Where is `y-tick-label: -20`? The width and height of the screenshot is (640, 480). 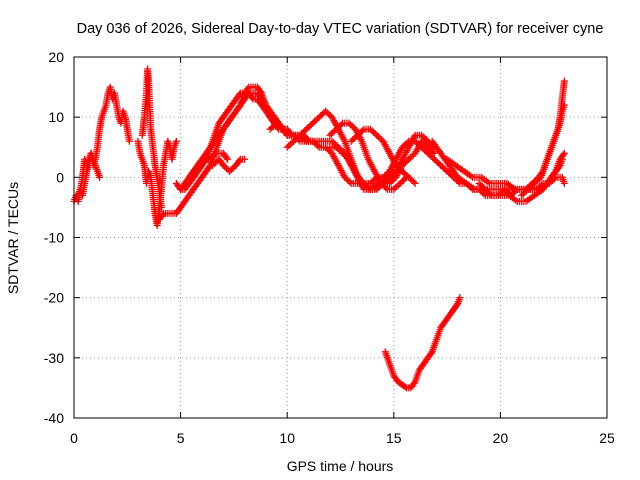 y-tick-label: -20 is located at coordinates (54, 298).